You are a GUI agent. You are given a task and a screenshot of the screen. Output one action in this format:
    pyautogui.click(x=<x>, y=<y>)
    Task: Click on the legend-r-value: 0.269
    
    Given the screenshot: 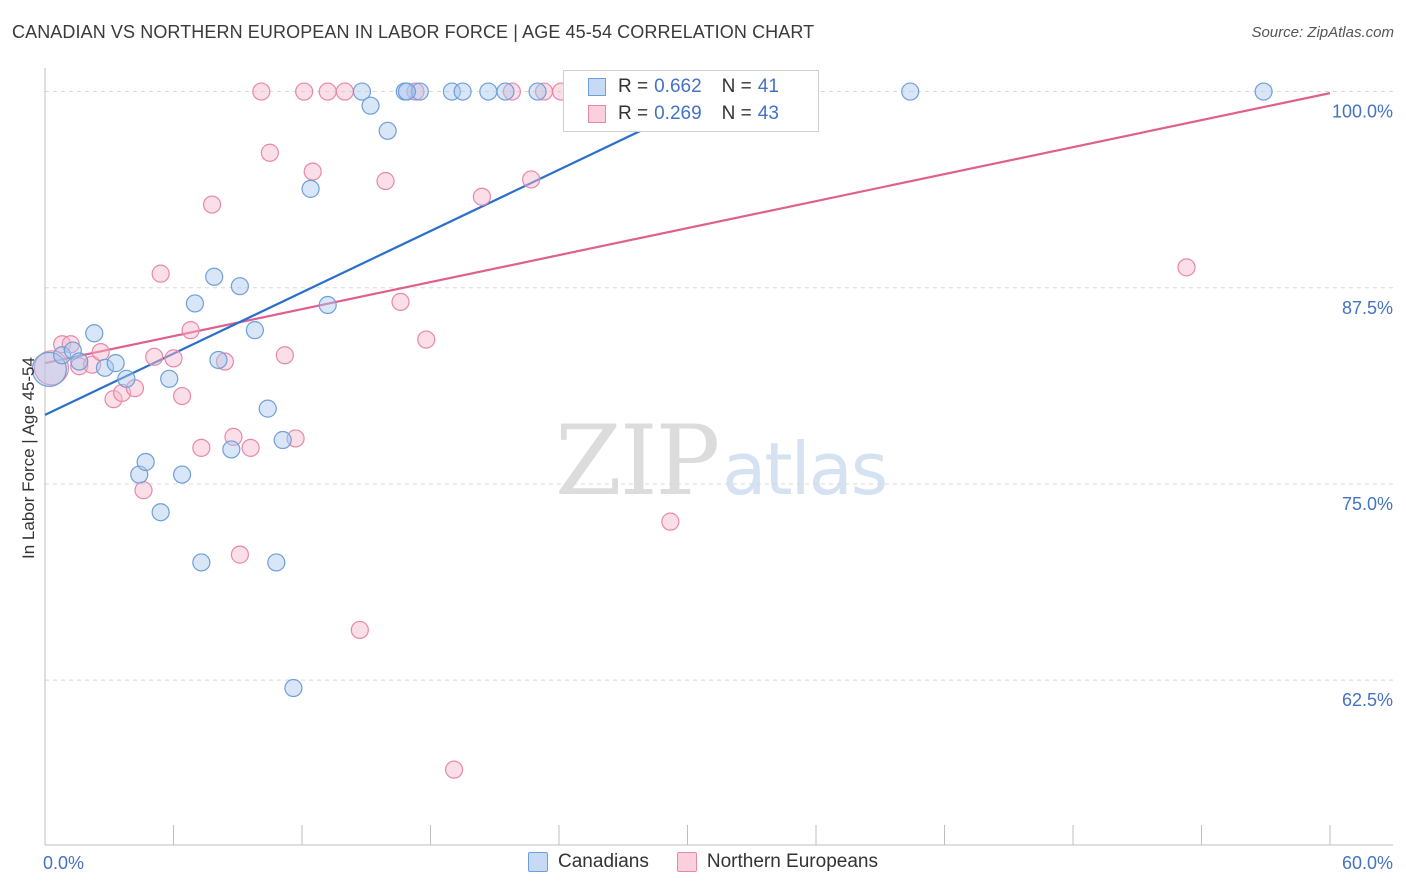 What is the action you would take?
    pyautogui.click(x=678, y=113)
    